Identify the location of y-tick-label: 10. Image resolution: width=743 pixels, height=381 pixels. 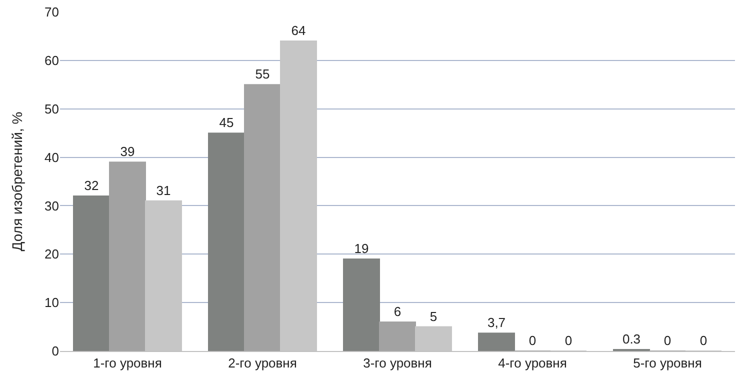
(51, 302).